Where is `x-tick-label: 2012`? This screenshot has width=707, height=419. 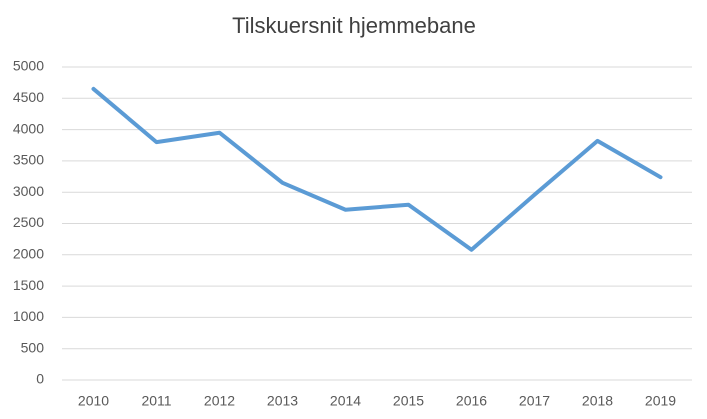 x-tick-label: 2012 is located at coordinates (219, 401).